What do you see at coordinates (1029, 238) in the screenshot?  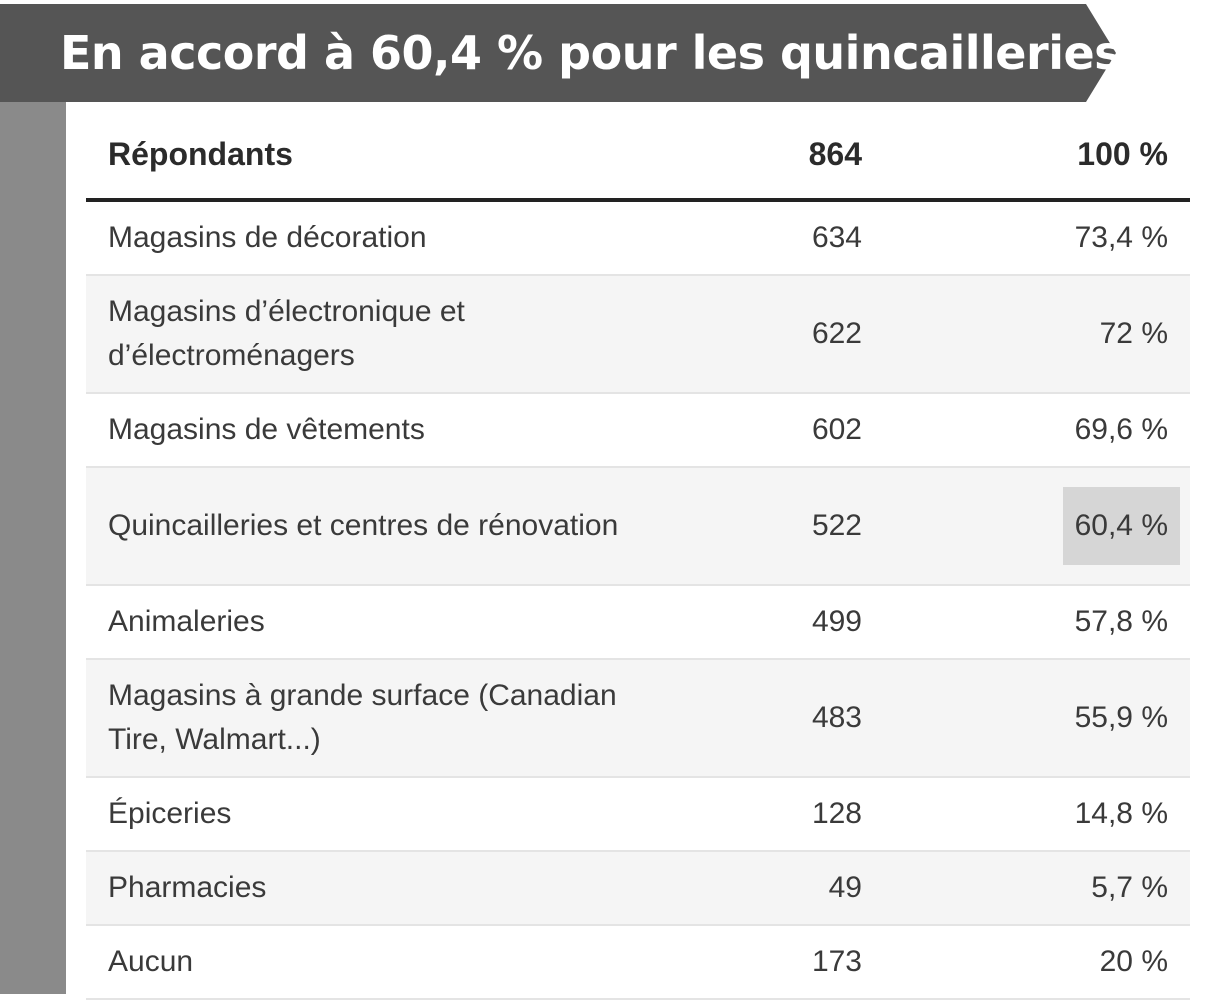 I see `row-percent: 73,4 %` at bounding box center [1029, 238].